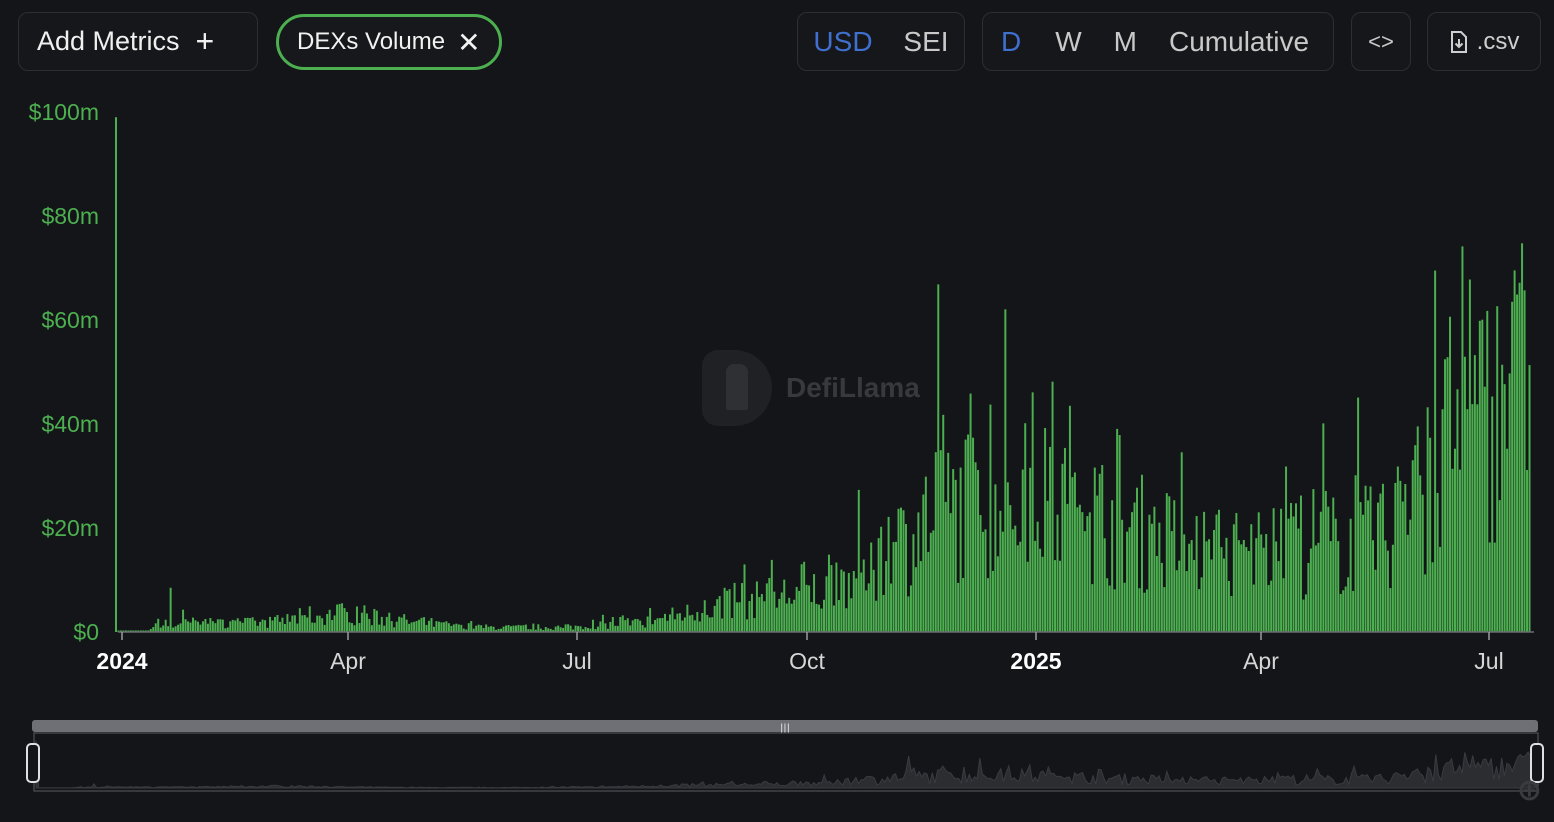  Describe the element at coordinates (1529, 790) in the screenshot. I see `corner-logo-icon: ⊕` at that location.